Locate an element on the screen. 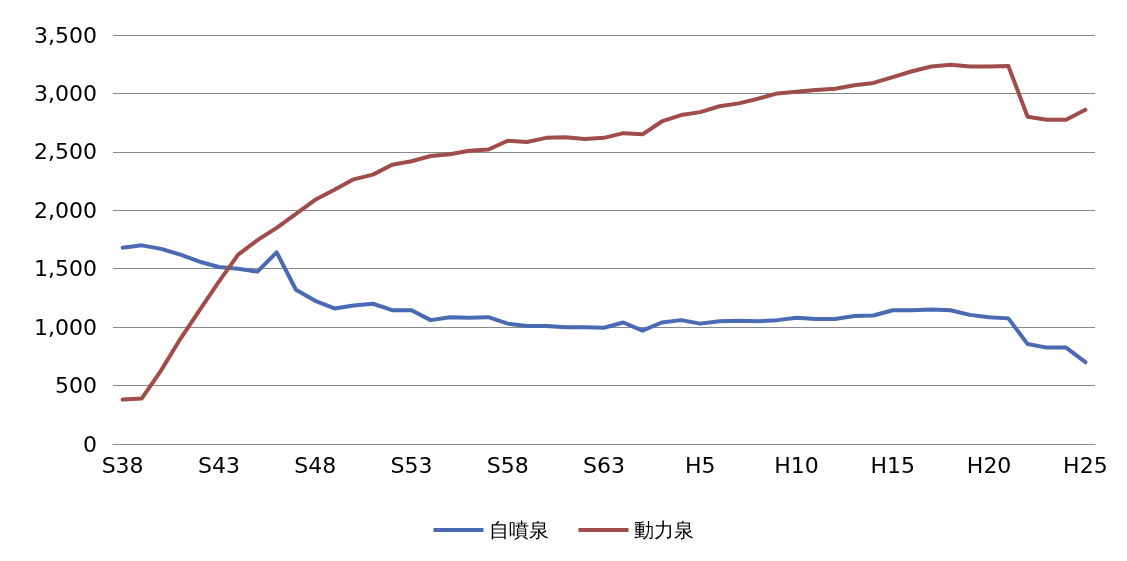  x-tick-label: H5 is located at coordinates (700, 465).